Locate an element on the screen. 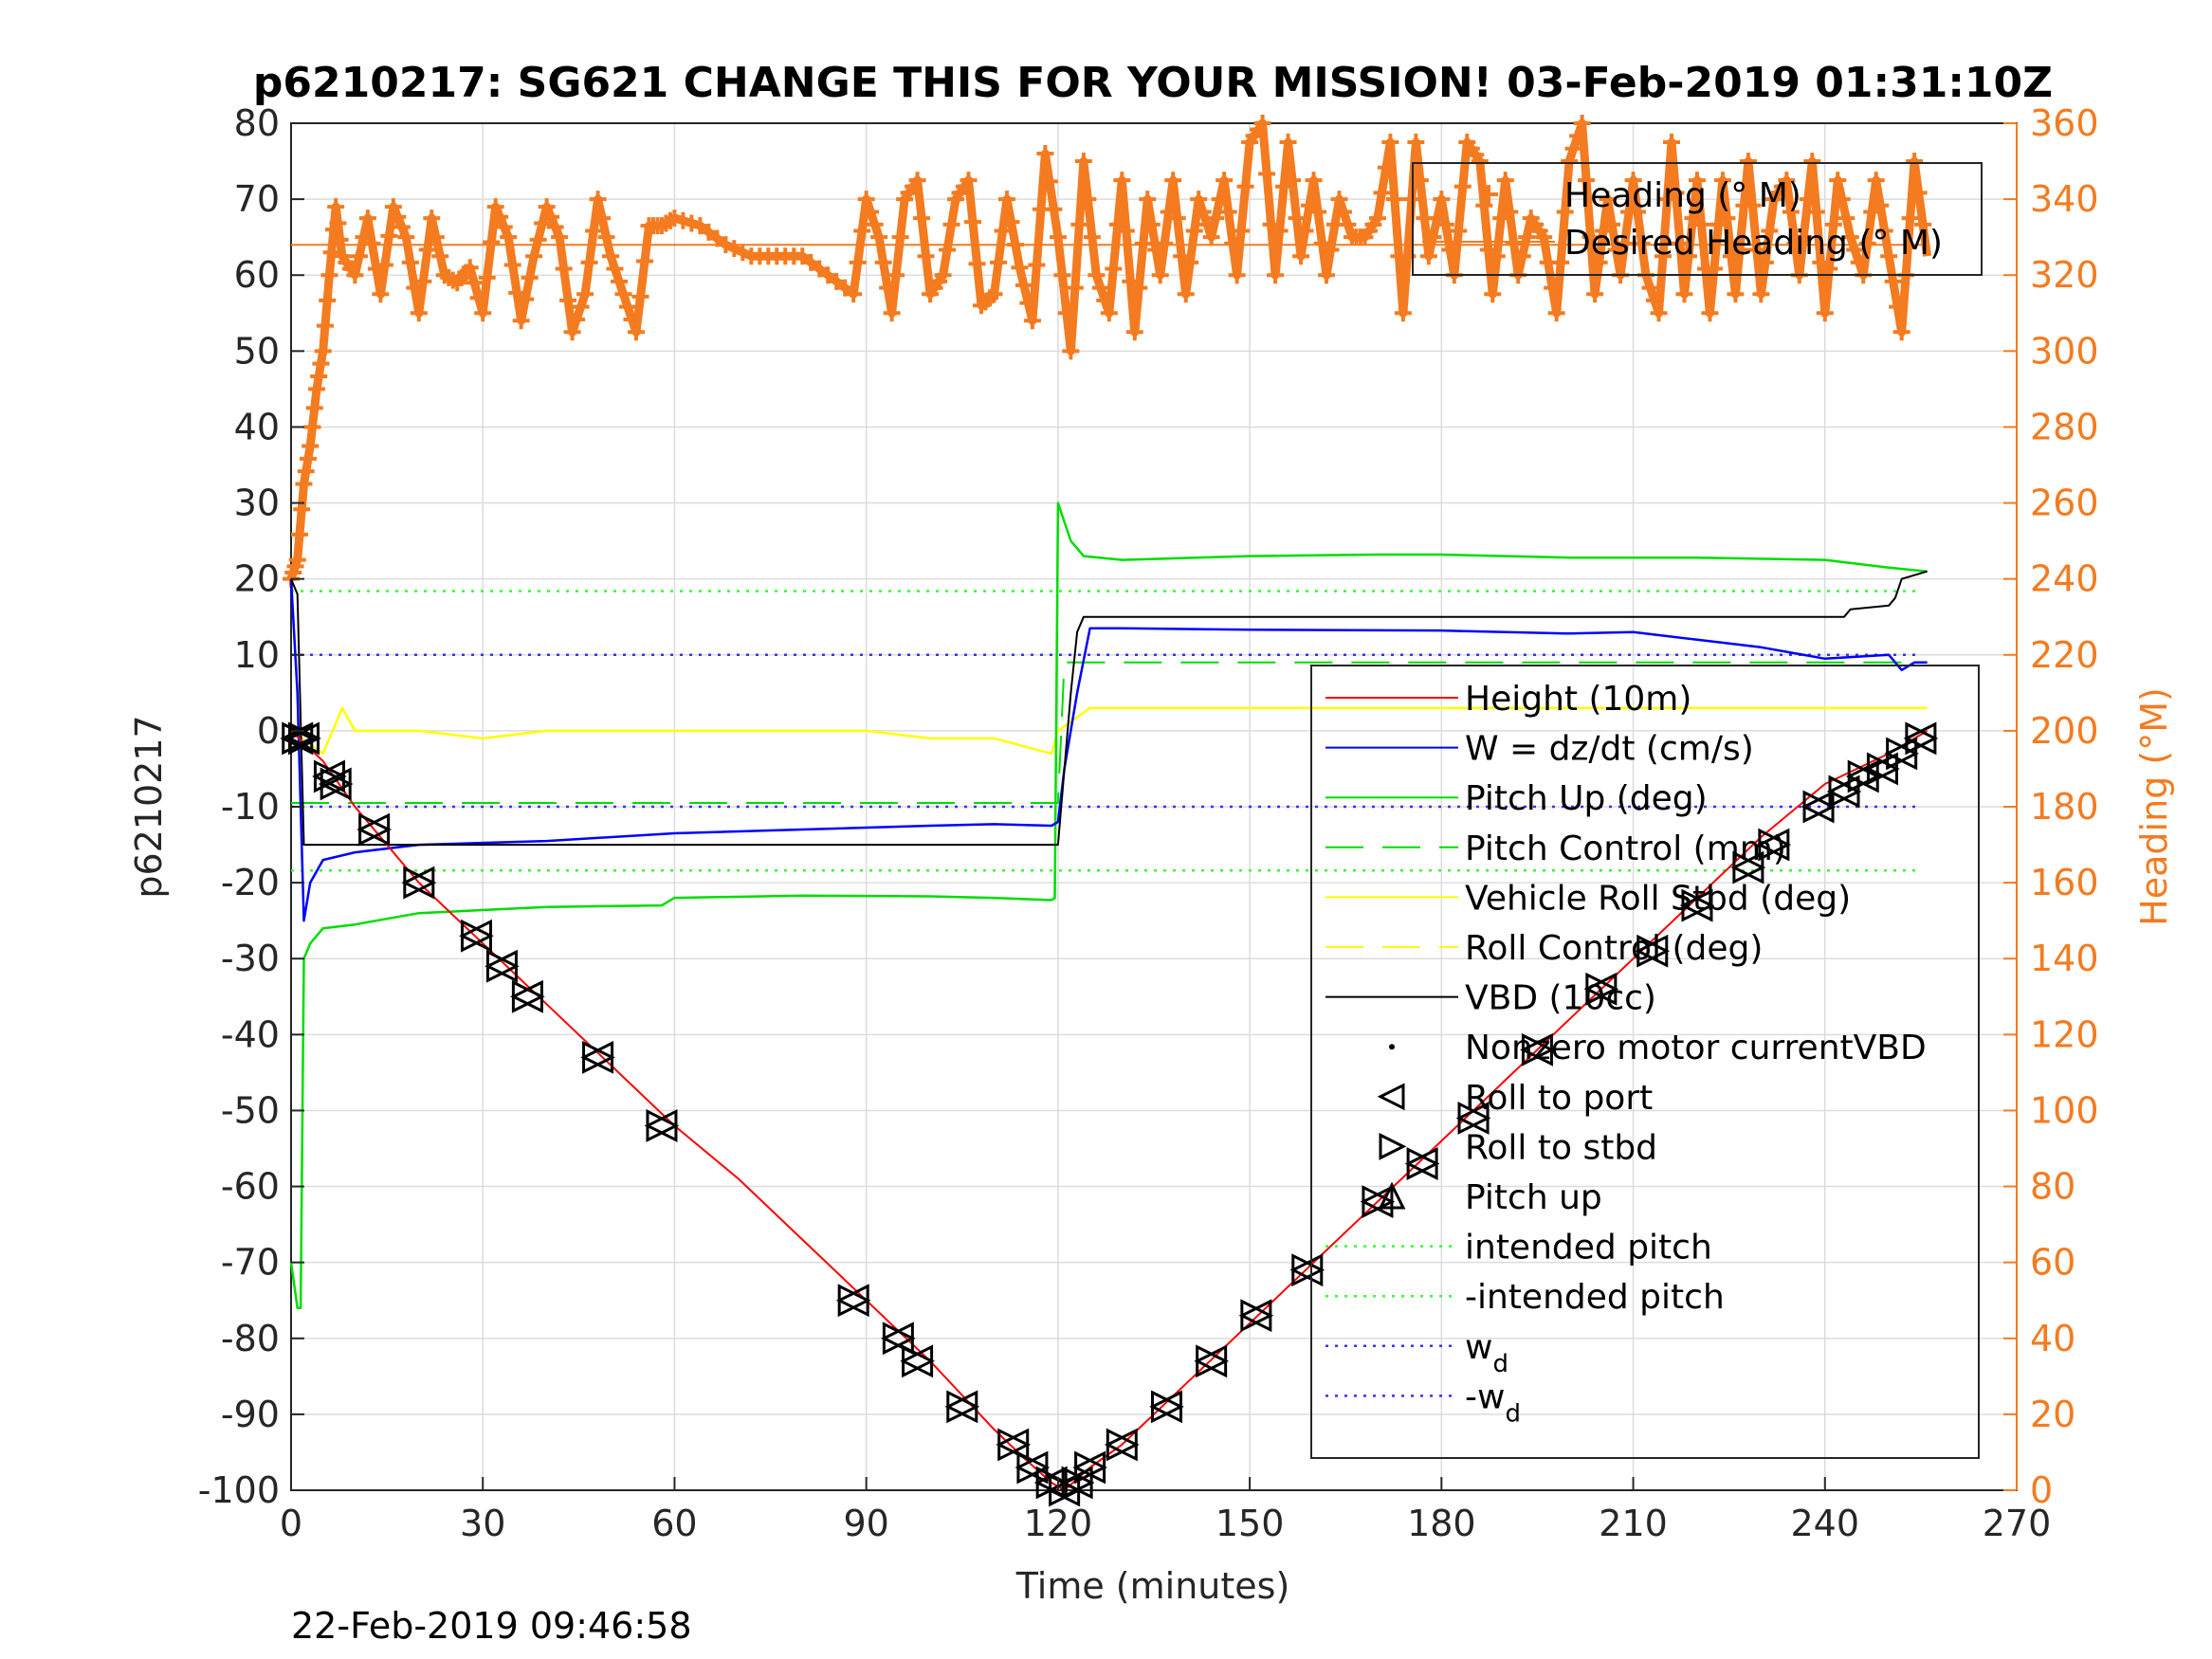 The width and height of the screenshot is (2212, 1659). legend-box is located at coordinates (1645, 1062).